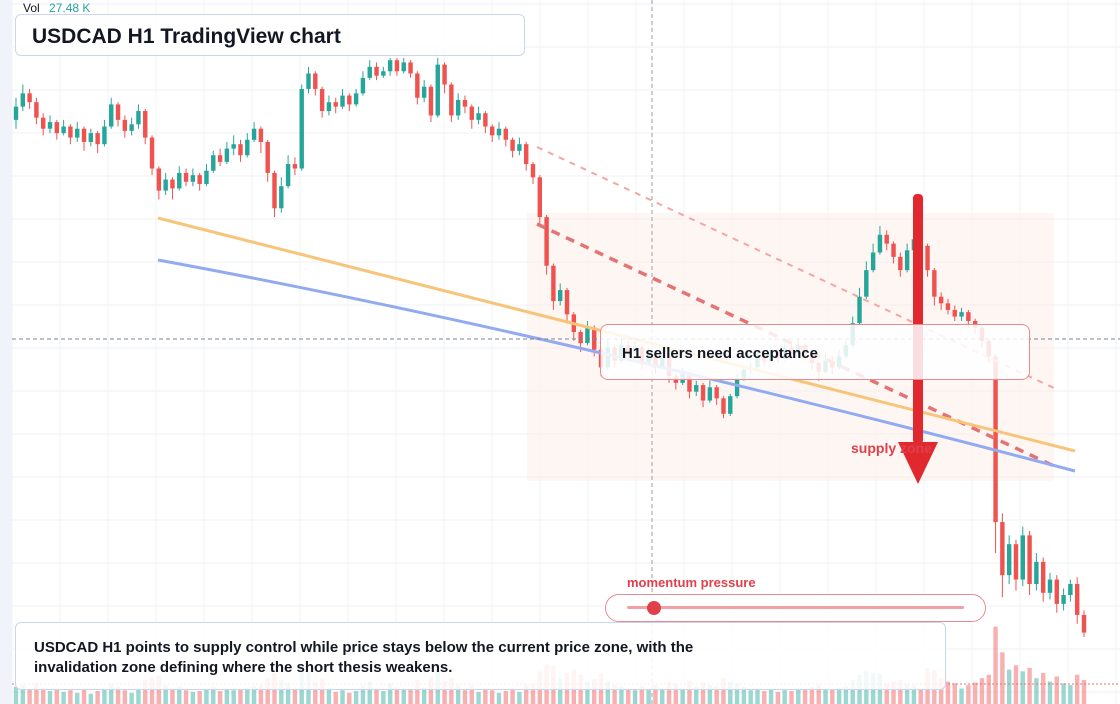 The height and width of the screenshot is (704, 1120). Describe the element at coordinates (6, 352) in the screenshot. I see `price-axis-strip` at that location.